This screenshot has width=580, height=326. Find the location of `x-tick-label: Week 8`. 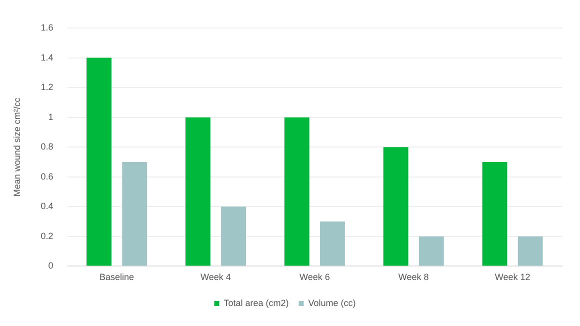

x-tick-label: Week 8 is located at coordinates (413, 277).